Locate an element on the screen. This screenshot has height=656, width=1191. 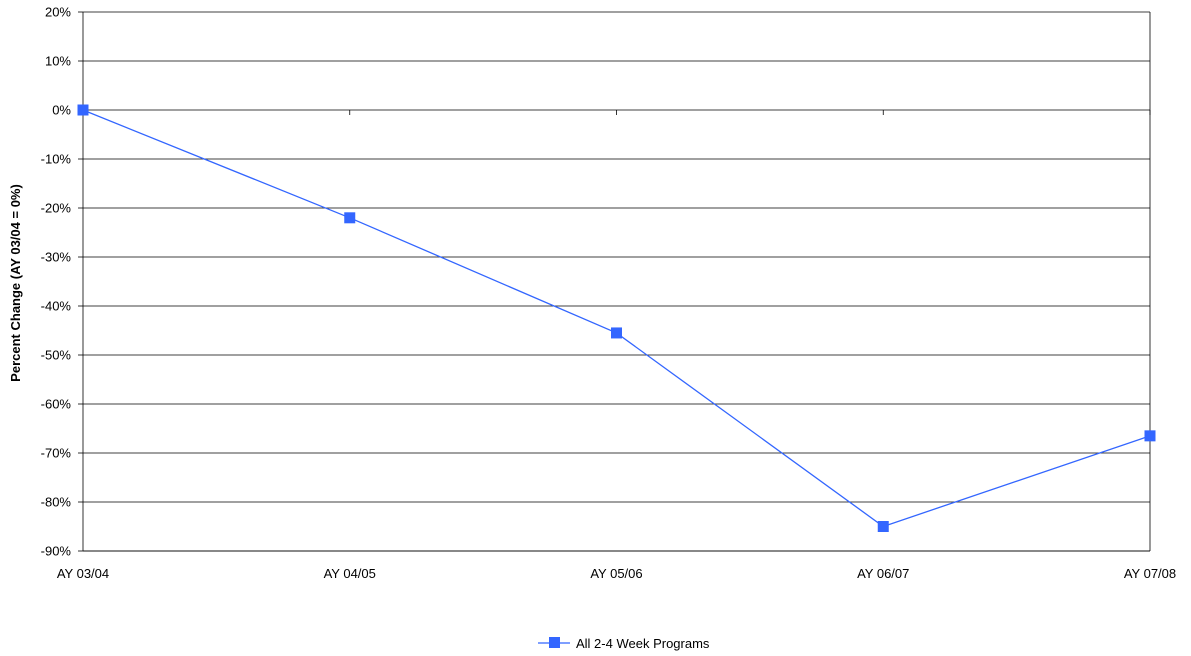
legend-label: All 2-4 Week Programs is located at coordinates (643, 643).